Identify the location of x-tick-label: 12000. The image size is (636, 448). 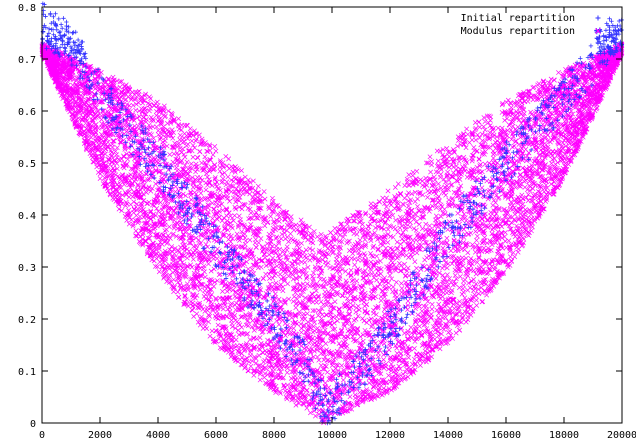
(390, 435).